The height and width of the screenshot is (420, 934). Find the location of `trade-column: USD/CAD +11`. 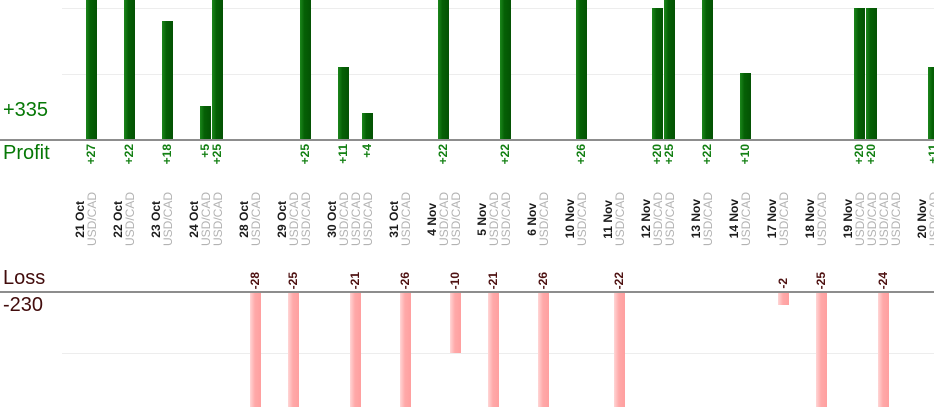

trade-column: USD/CAD +11 is located at coordinates (343, 210).